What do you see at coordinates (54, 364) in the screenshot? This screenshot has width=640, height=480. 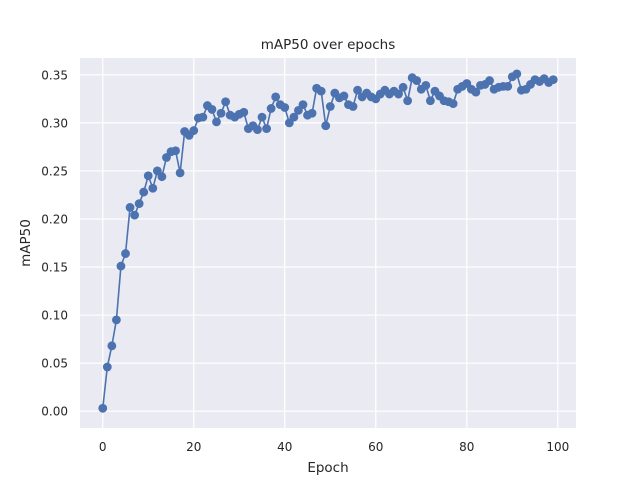 I see `y-tick-label: 0.05` at bounding box center [54, 364].